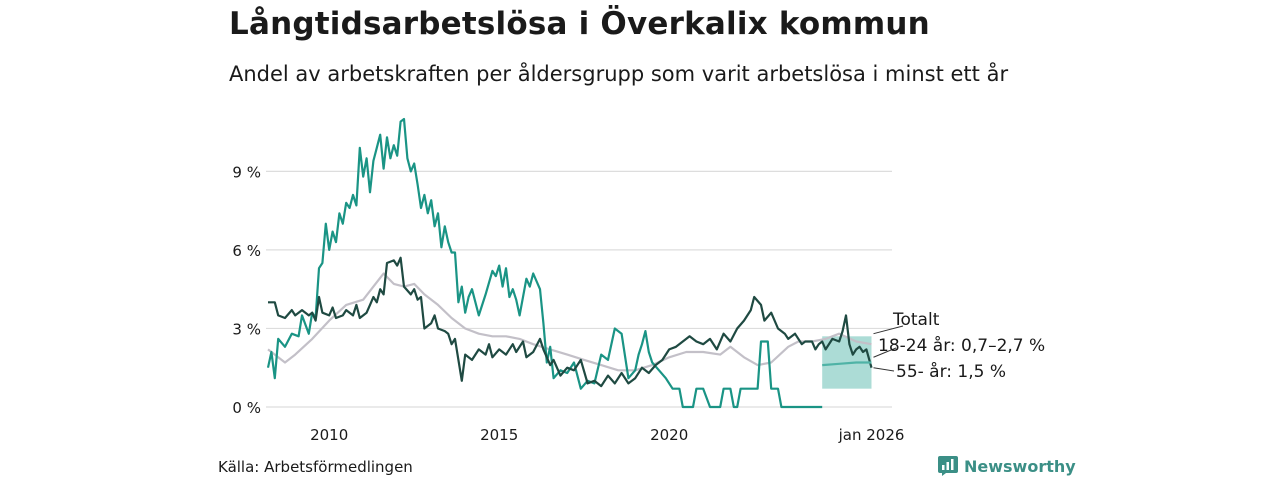  I want to click on y-tick-label: 6 %, so click(246, 251).